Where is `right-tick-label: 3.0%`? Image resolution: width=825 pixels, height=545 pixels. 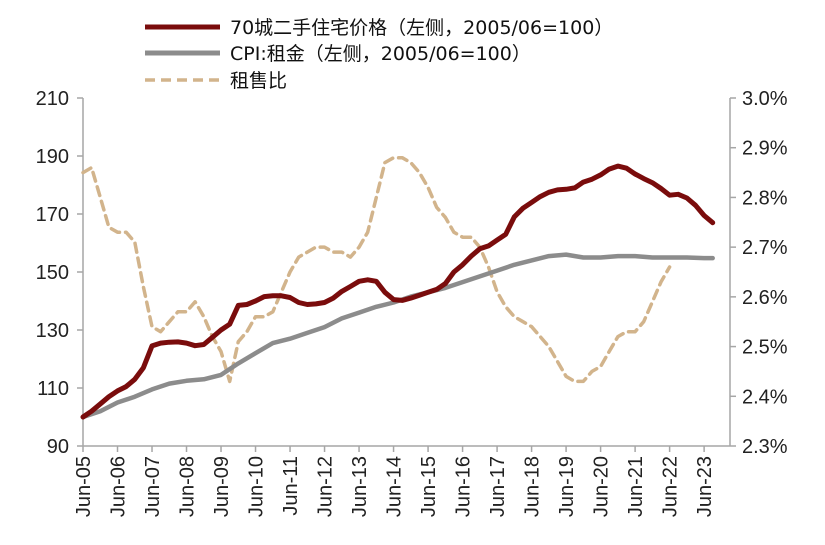
right-tick-label: 3.0% is located at coordinates (765, 99).